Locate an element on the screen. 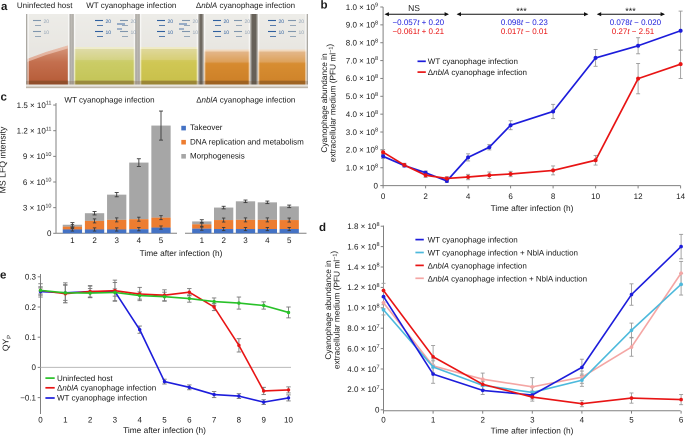 The width and height of the screenshot is (685, 437). svg-text: 1.0 × 10⁹ is located at coordinates (362, 7).